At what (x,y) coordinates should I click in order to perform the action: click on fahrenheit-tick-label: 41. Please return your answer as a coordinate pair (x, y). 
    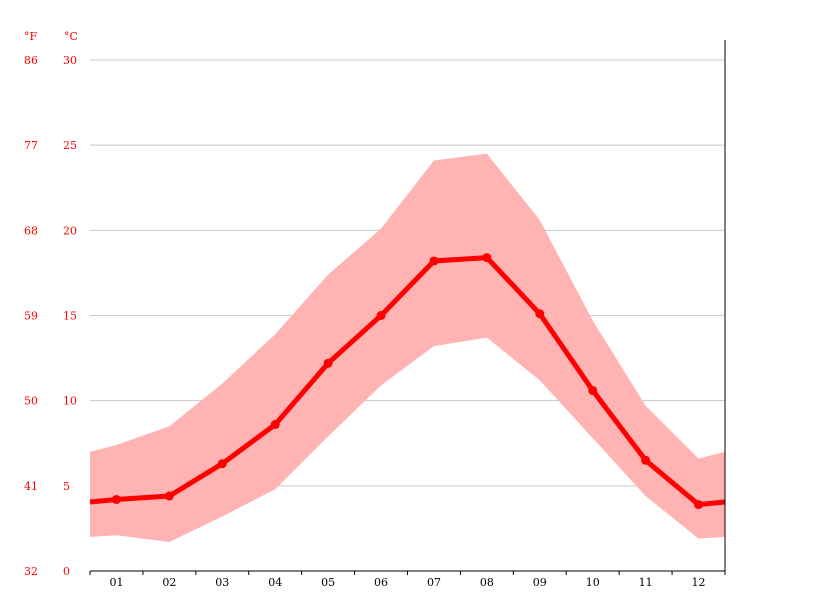
    Looking at the image, I should click on (31, 486).